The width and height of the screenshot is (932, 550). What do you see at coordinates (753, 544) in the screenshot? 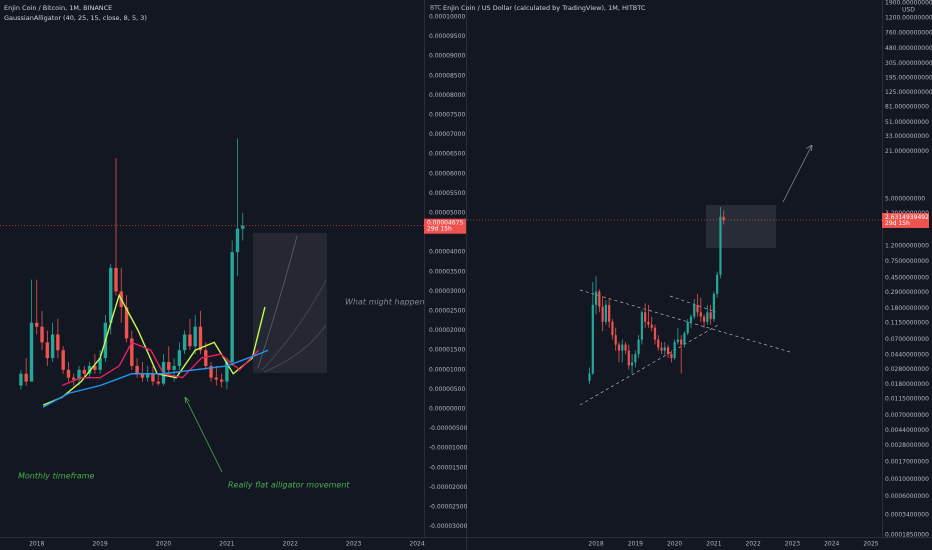
I see `x-tick-label: 2022` at bounding box center [753, 544].